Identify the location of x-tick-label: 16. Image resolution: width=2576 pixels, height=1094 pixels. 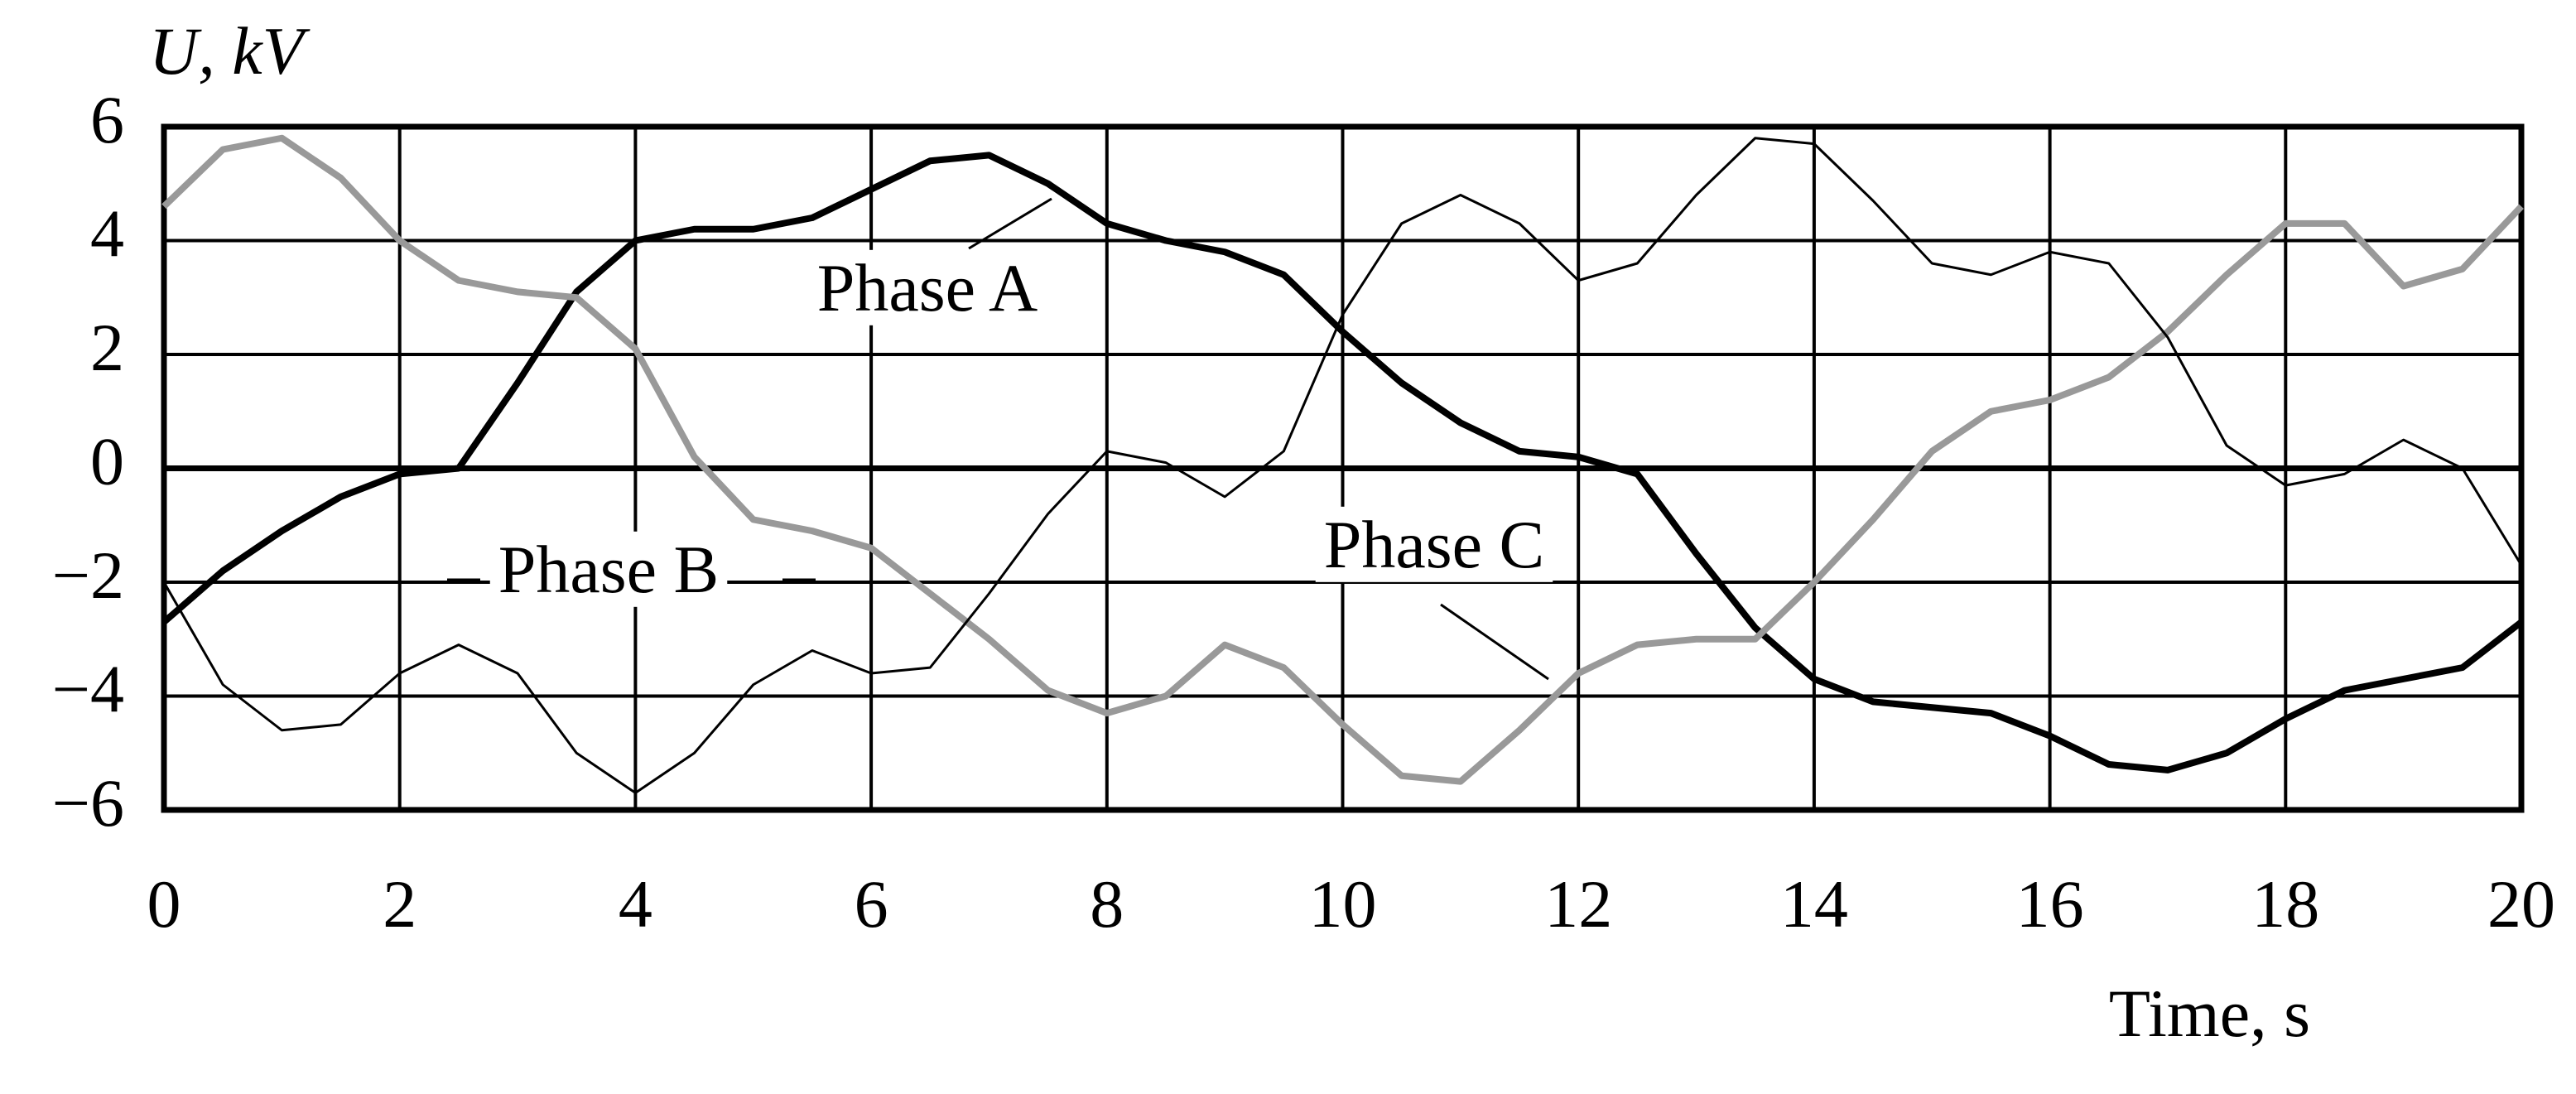
(2050, 904).